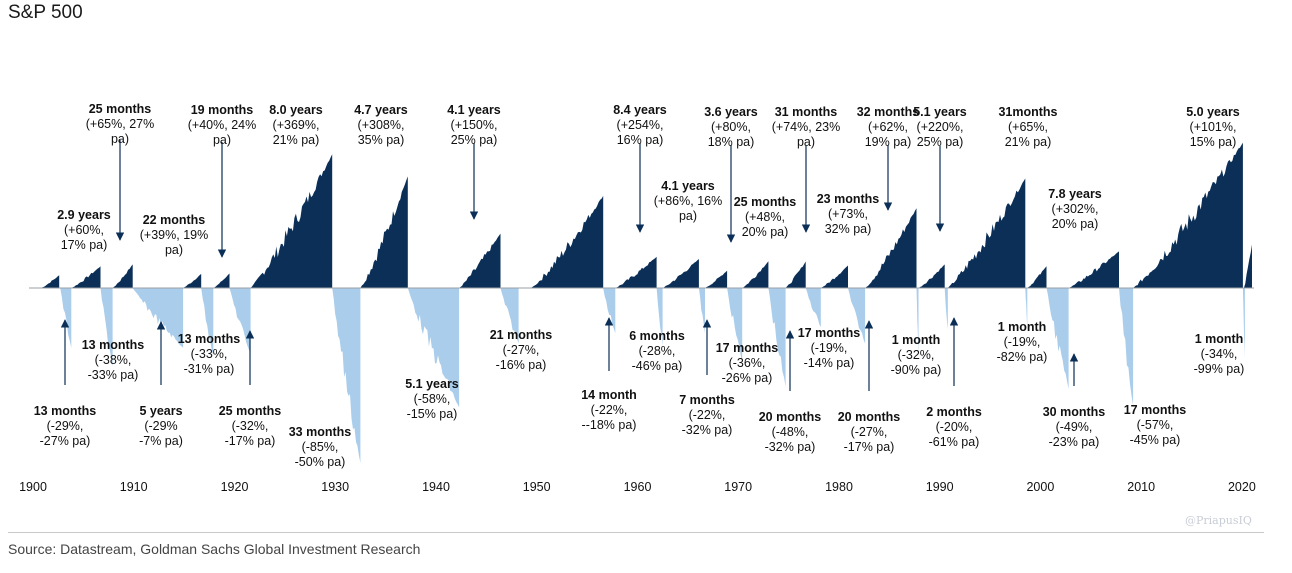 The image size is (1292, 573). Describe the element at coordinates (65, 411) in the screenshot. I see `bear-market-label-duration: 13 months` at that location.